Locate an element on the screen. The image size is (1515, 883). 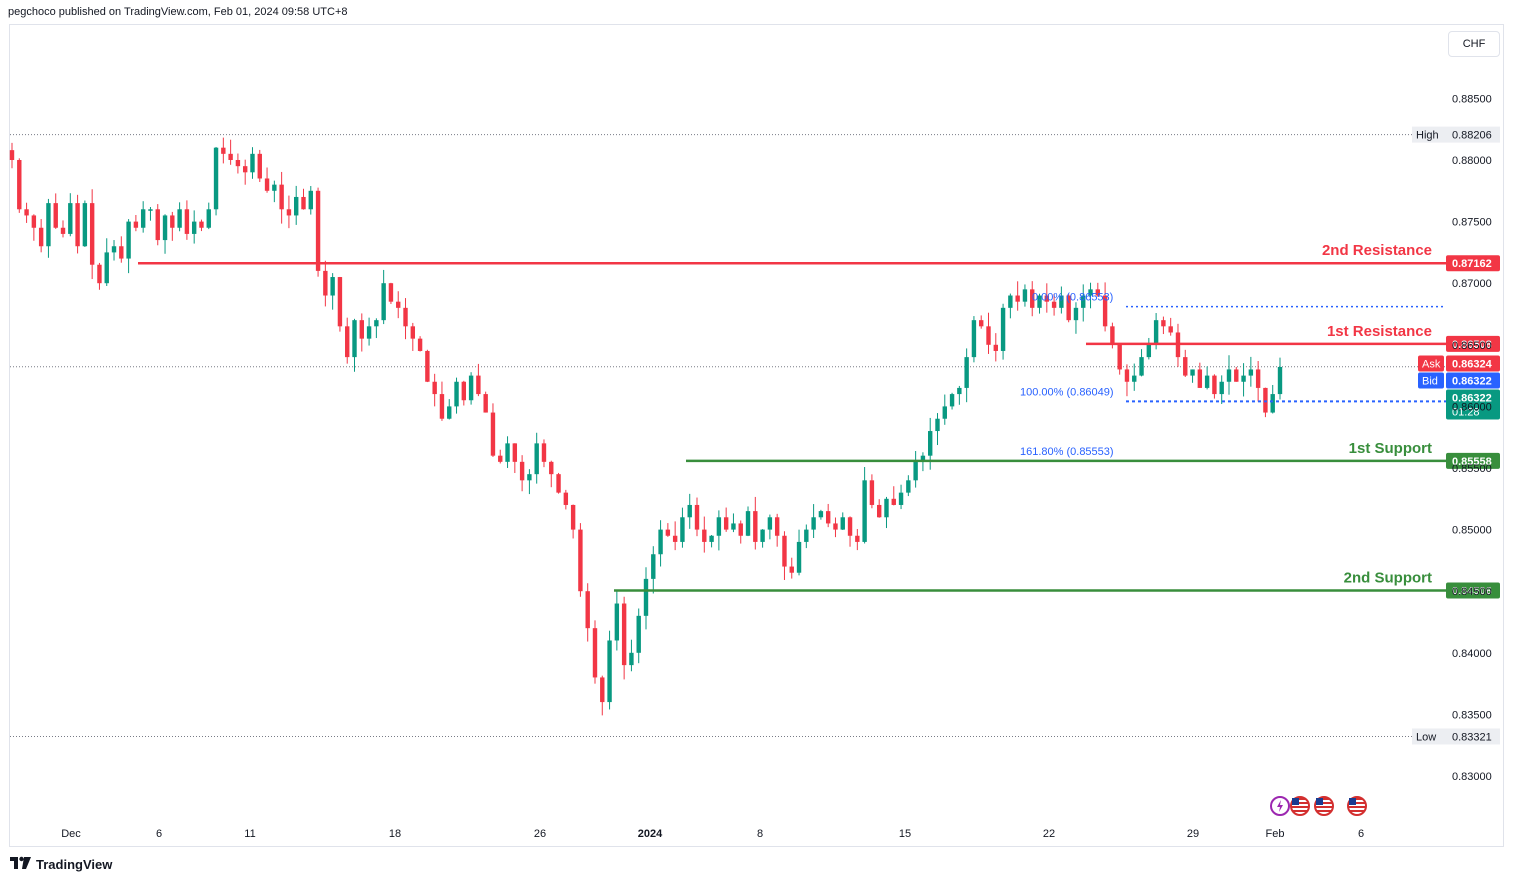
ask-label: Ask is located at coordinates (1431, 364).